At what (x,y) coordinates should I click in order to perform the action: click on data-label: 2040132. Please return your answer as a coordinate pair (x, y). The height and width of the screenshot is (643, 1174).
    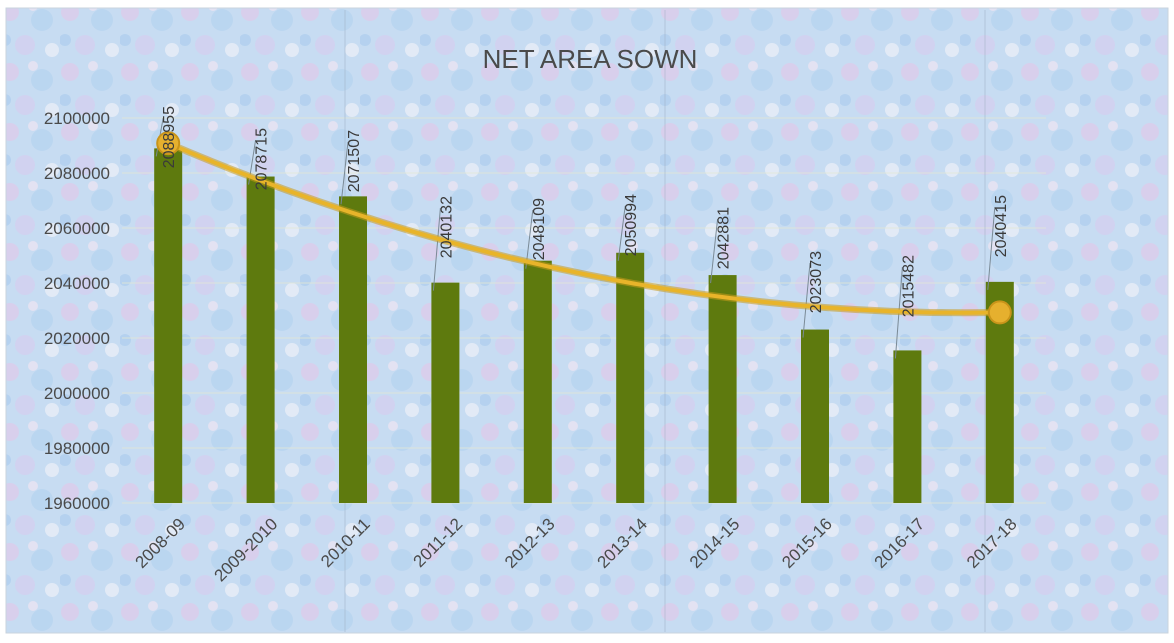
    Looking at the image, I should click on (446, 227).